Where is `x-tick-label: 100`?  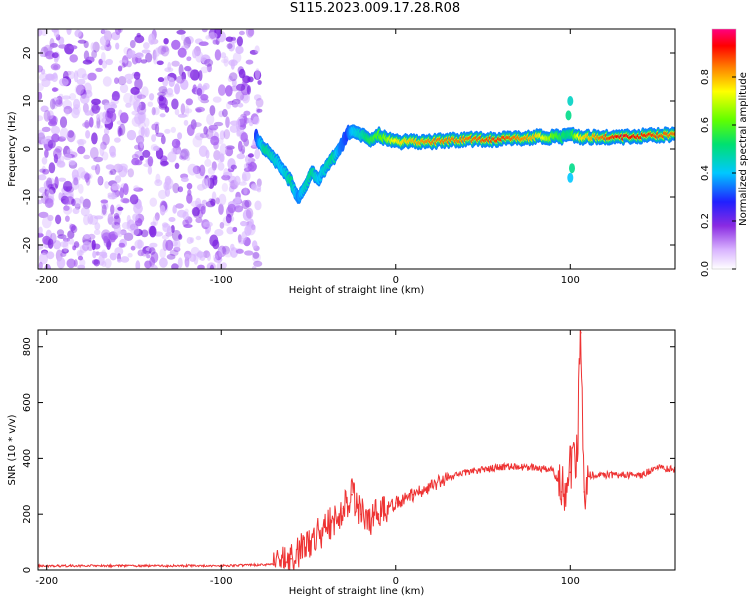
x-tick-label: 100 is located at coordinates (570, 280).